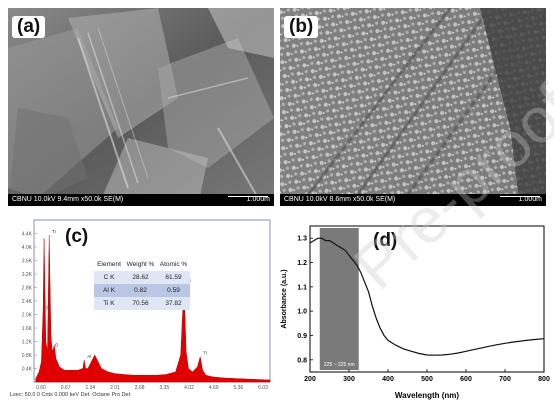 Image resolution: width=554 pixels, height=406 pixels. I want to click on x-tick-label: 0.60, so click(41, 388).